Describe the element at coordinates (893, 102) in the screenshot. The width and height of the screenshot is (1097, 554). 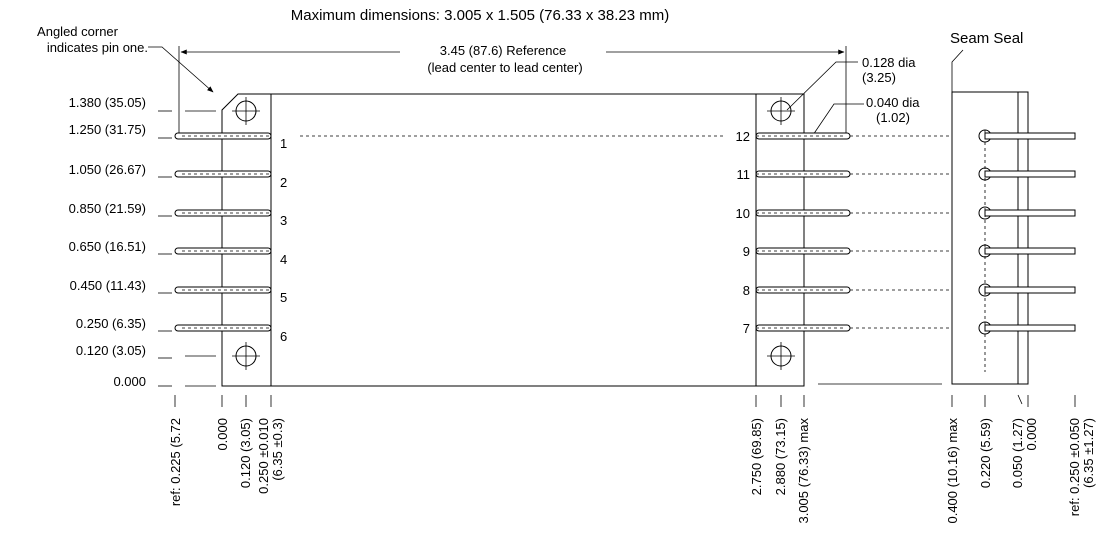
I see `pin-dia-label: 0.040 dia` at that location.